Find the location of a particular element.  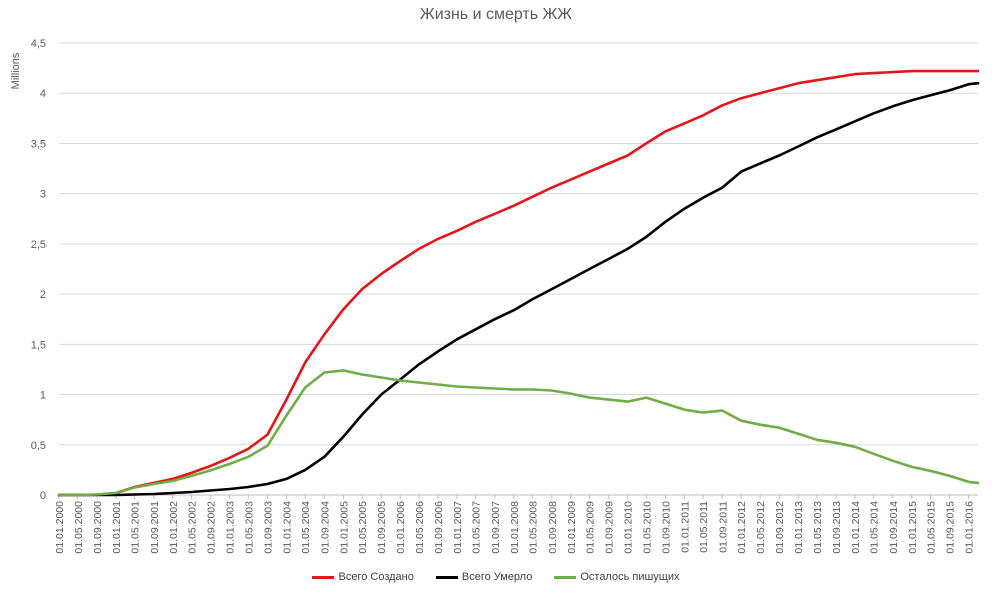

y-tick-label: 4,5 is located at coordinates (38, 44).